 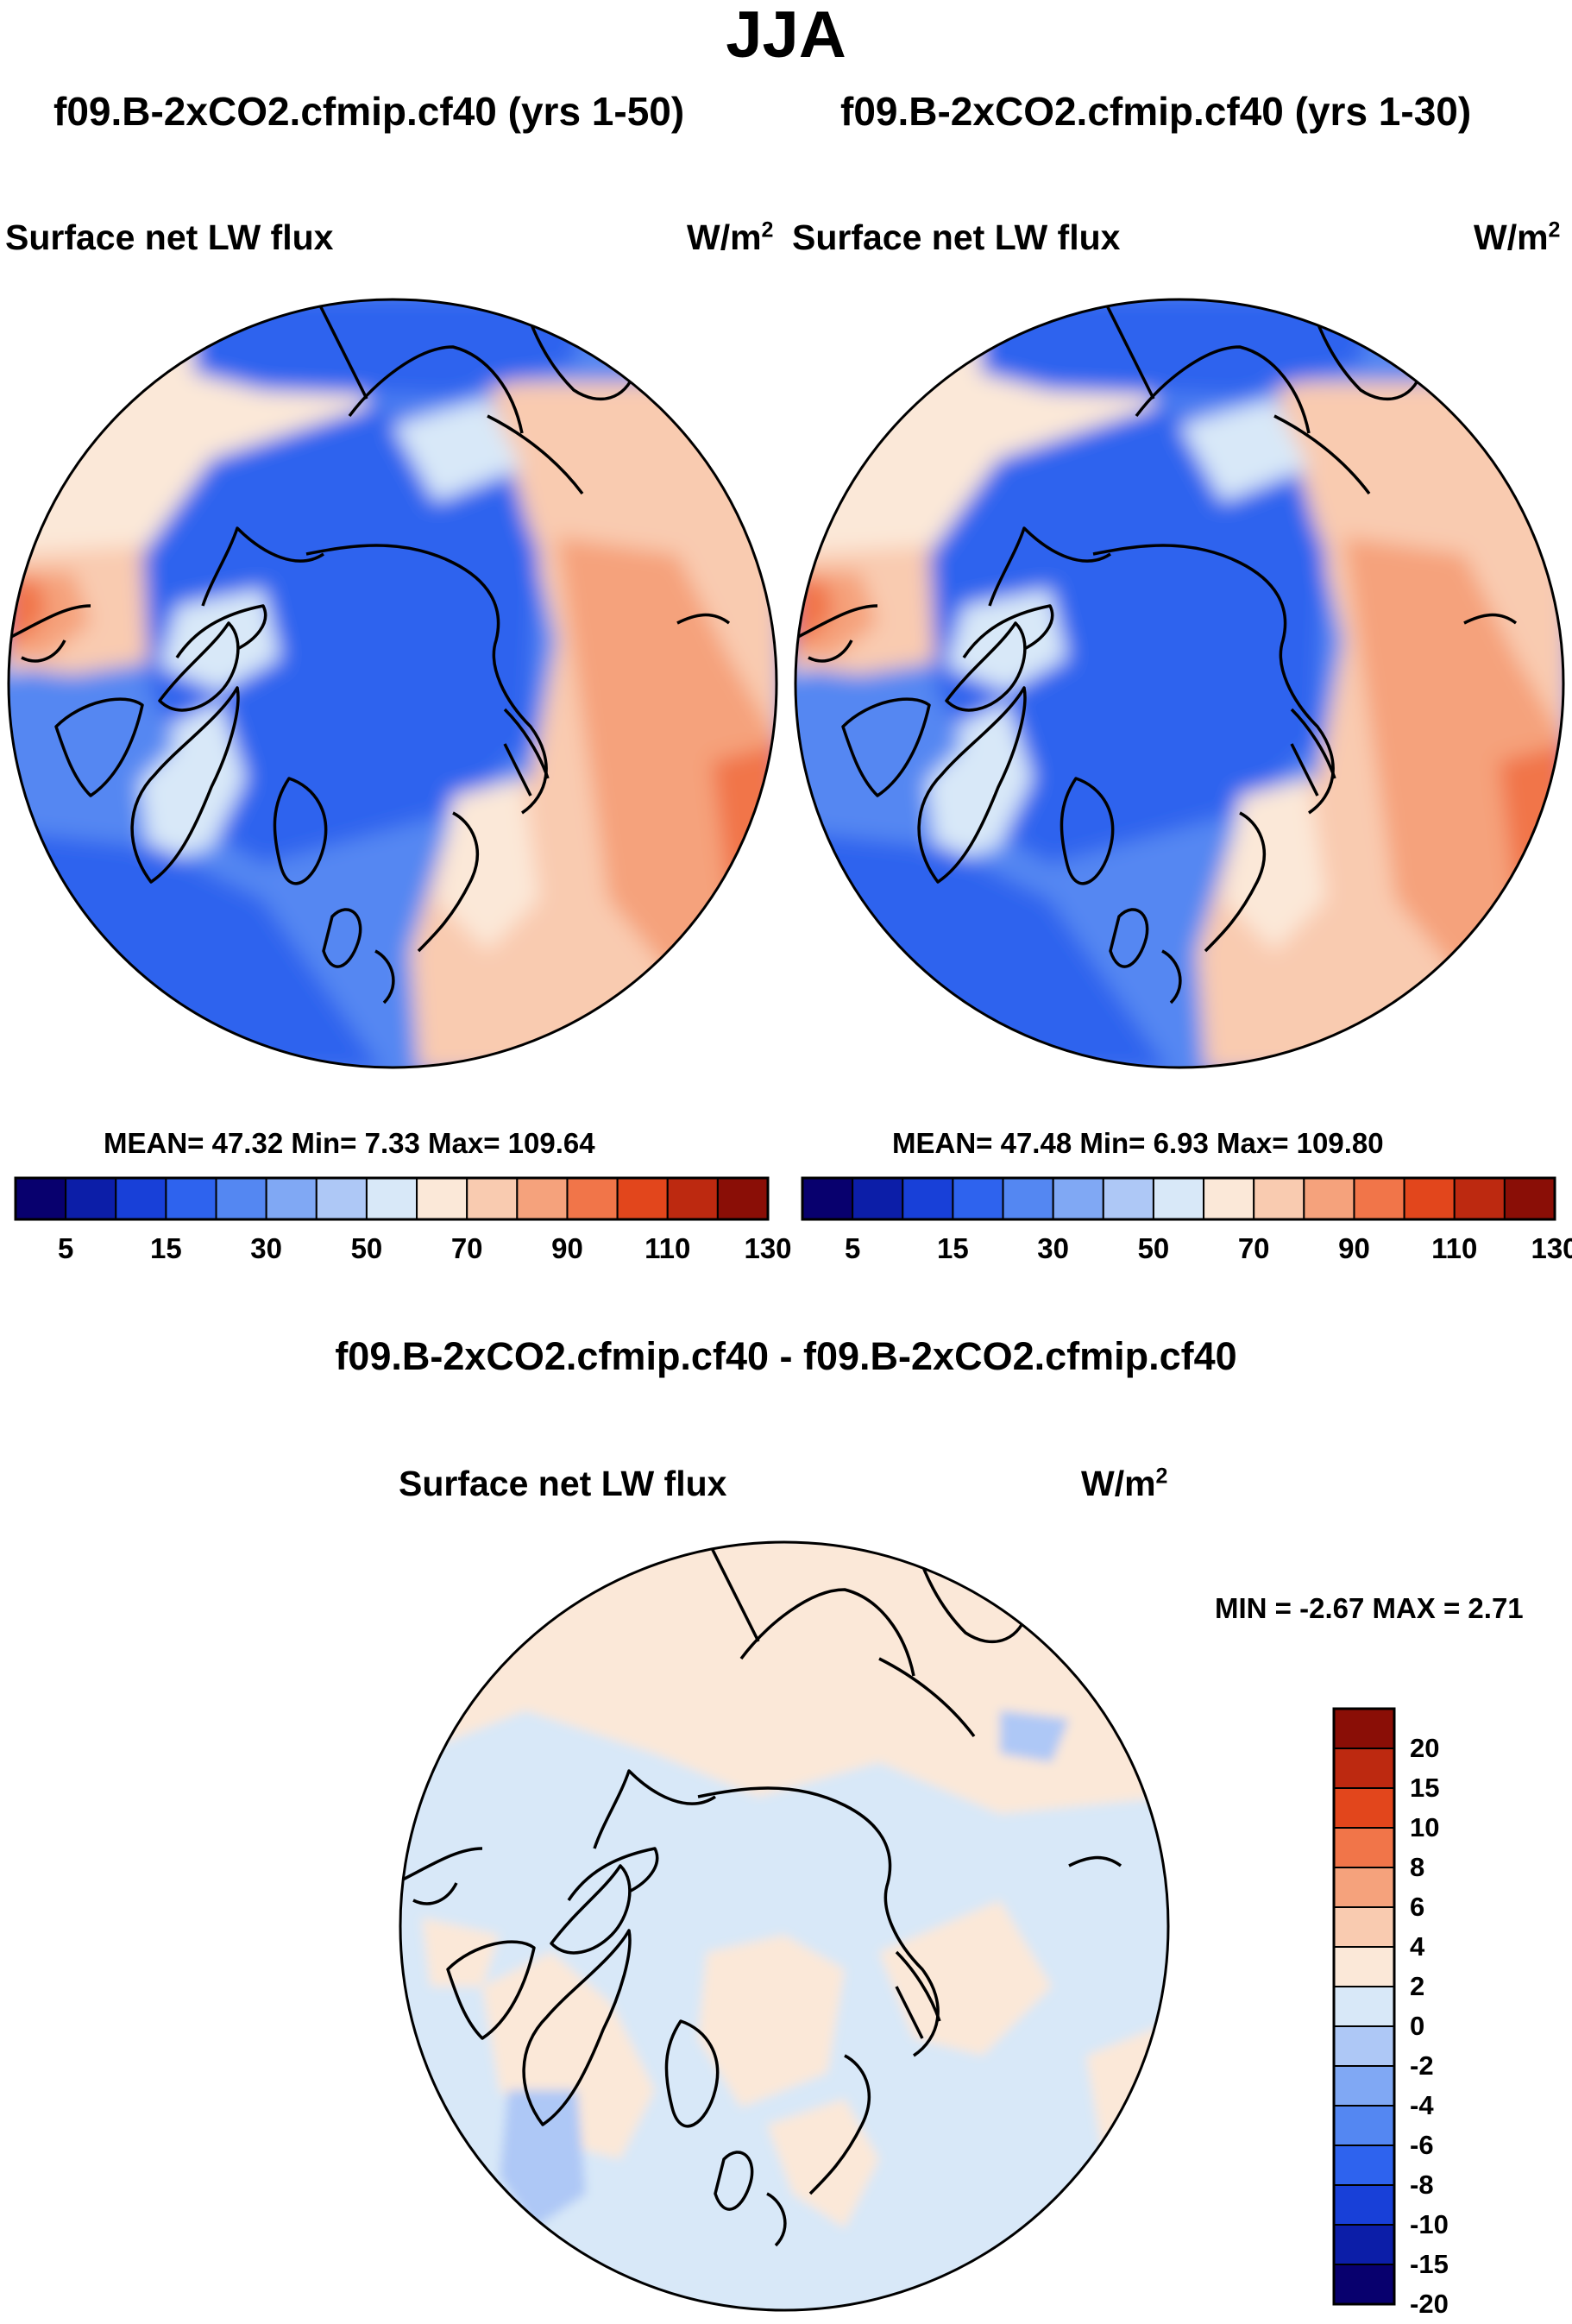 I want to click on colorbar-tick-label: -20, so click(x=1429, y=2304).